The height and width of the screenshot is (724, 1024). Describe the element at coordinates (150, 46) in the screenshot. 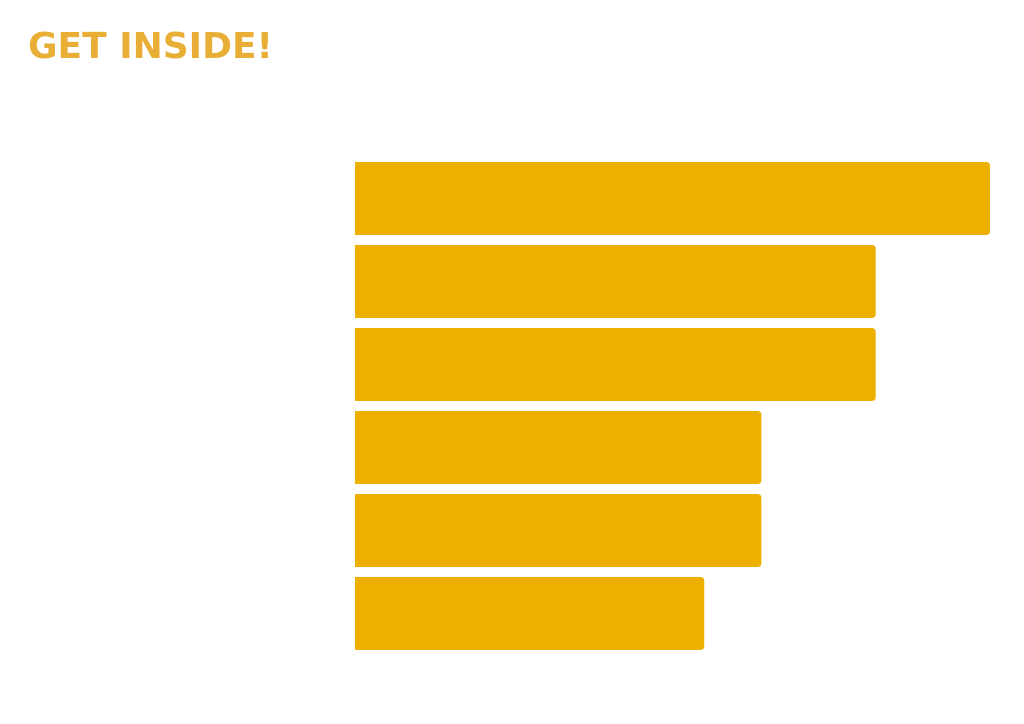

I see `chart-title: GET INSIDE!` at that location.